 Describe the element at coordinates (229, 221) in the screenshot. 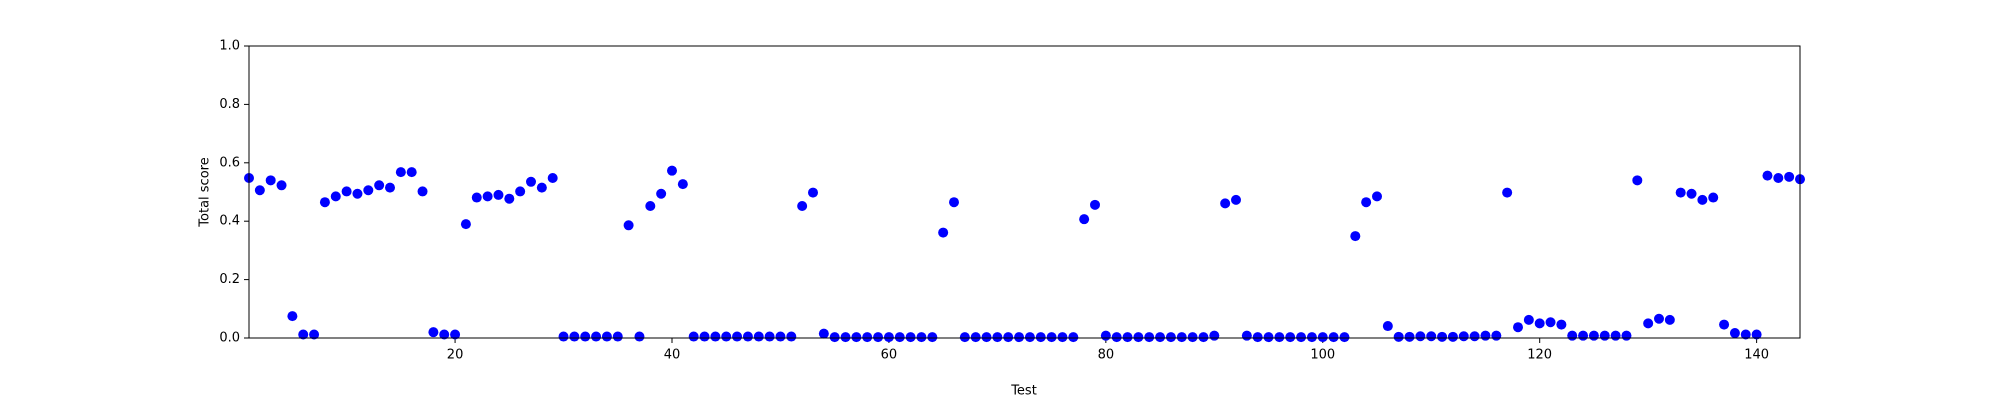

I see `y-tick-label: 0.4` at that location.